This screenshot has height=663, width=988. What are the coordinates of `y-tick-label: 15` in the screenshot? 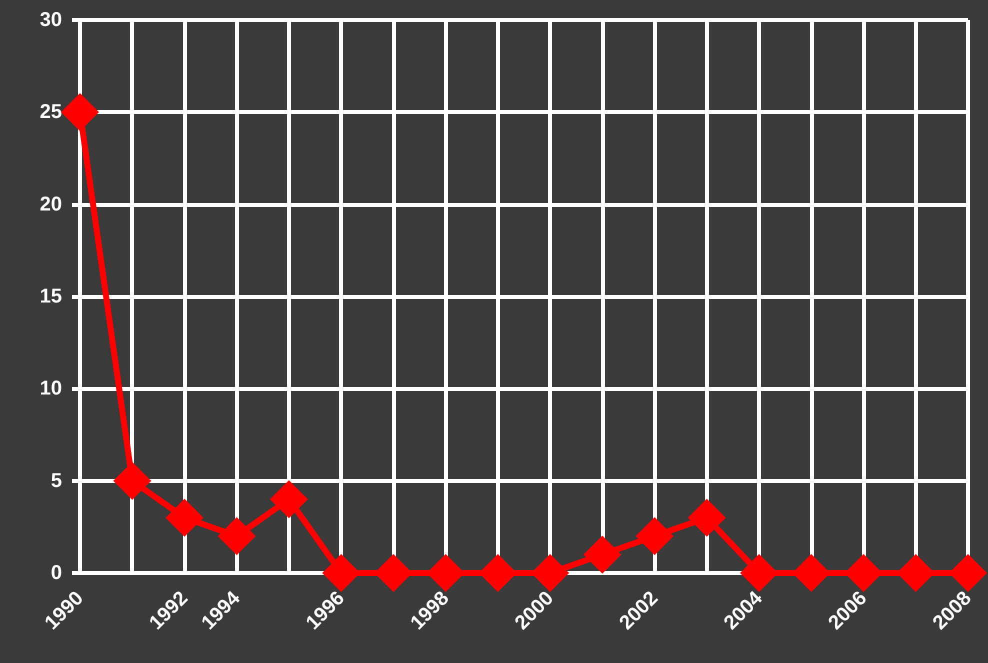 It's located at (51, 297).